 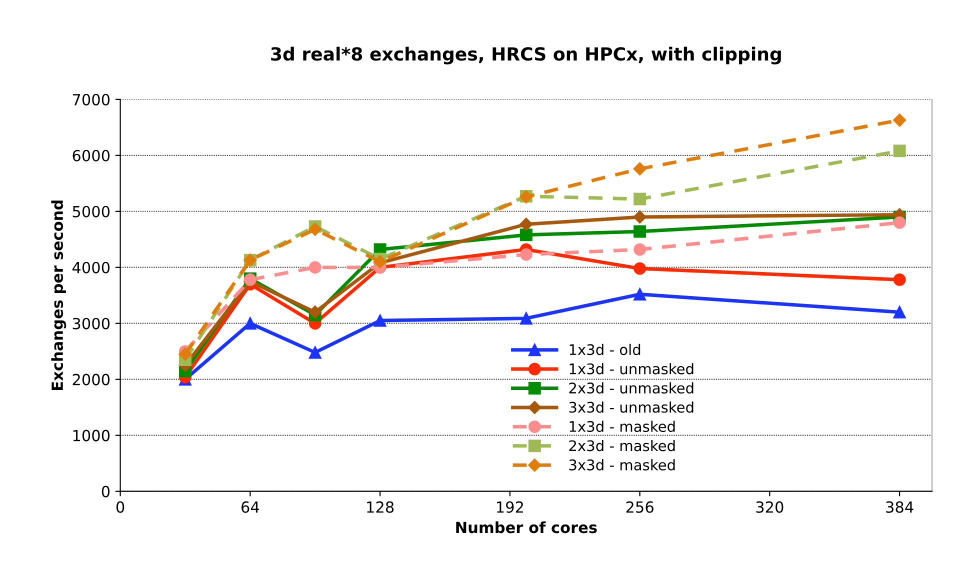 What do you see at coordinates (58, 295) in the screenshot?
I see `y-axis-title: Exchanges per second` at bounding box center [58, 295].